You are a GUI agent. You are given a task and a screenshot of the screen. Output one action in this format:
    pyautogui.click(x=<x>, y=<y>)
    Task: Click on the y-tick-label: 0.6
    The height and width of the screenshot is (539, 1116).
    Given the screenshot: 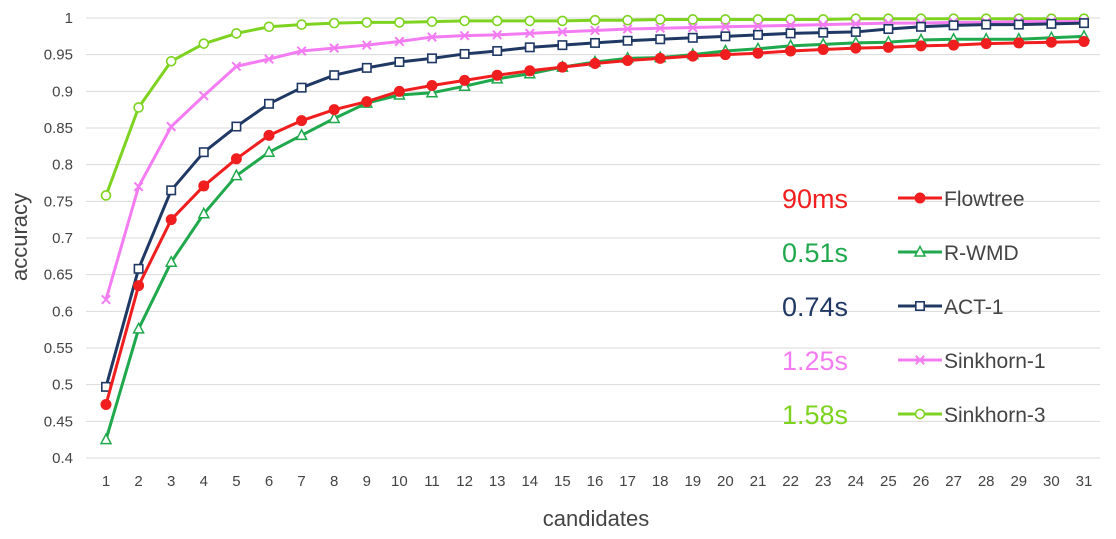 What is the action you would take?
    pyautogui.click(x=62, y=311)
    